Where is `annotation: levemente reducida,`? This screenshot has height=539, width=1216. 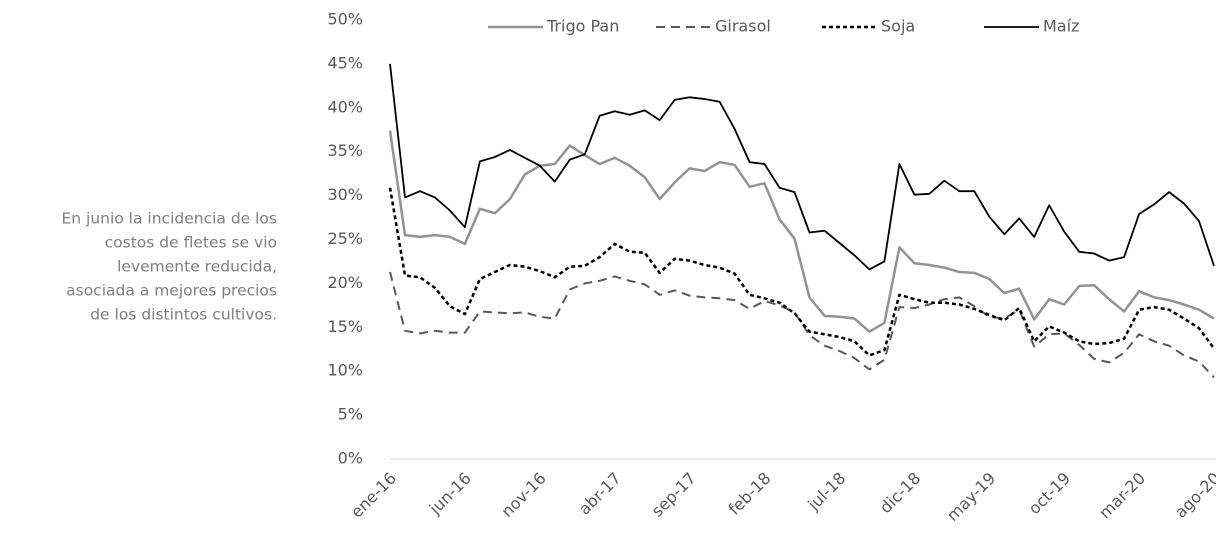
annotation: levemente reducida, is located at coordinates (197, 267).